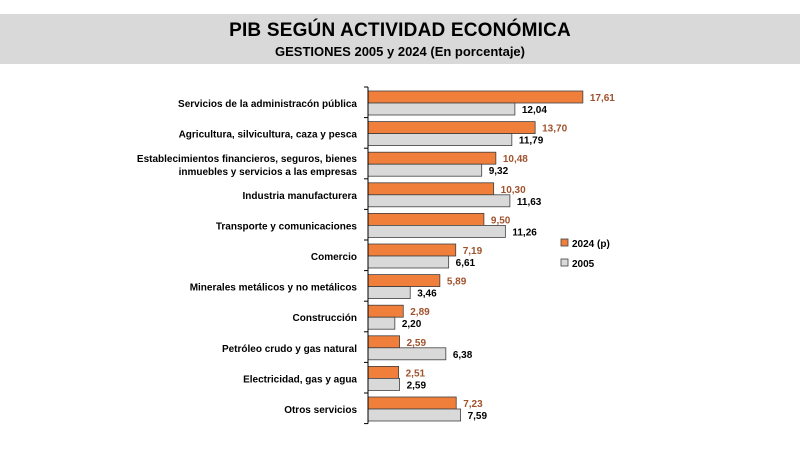  What do you see at coordinates (473, 251) in the screenshot?
I see `data-label: 7,19` at bounding box center [473, 251].